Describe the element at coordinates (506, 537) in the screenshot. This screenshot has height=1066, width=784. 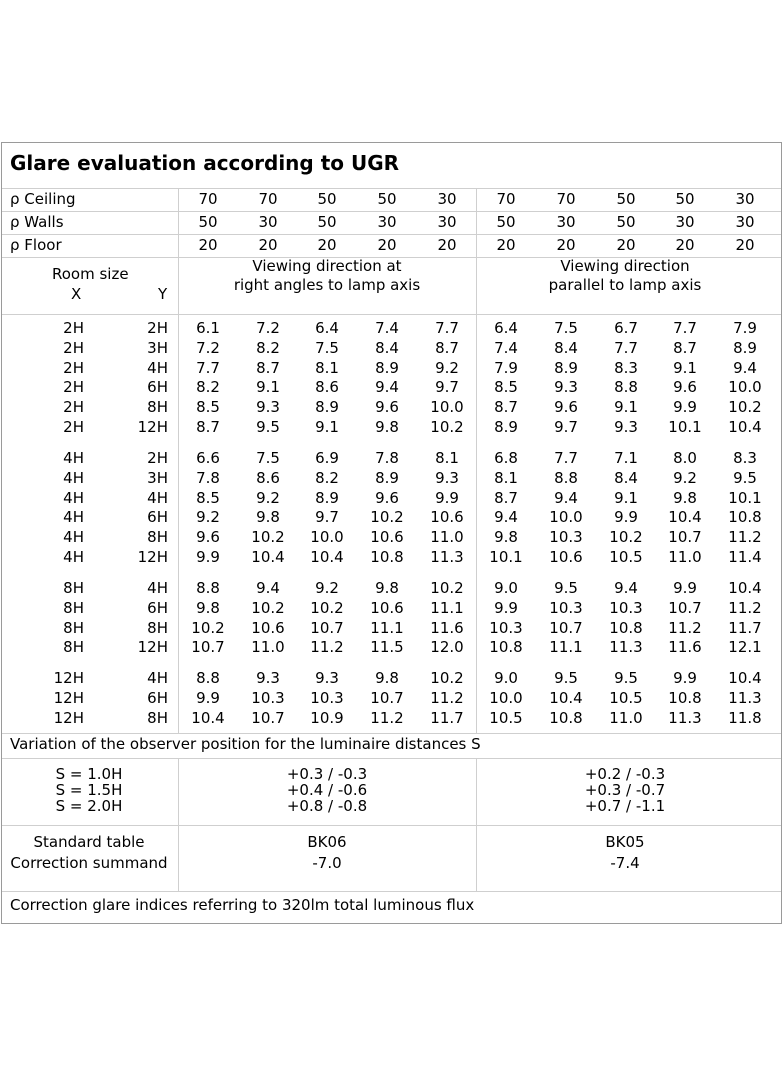
I see `ugr-value: 9.8` at that location.